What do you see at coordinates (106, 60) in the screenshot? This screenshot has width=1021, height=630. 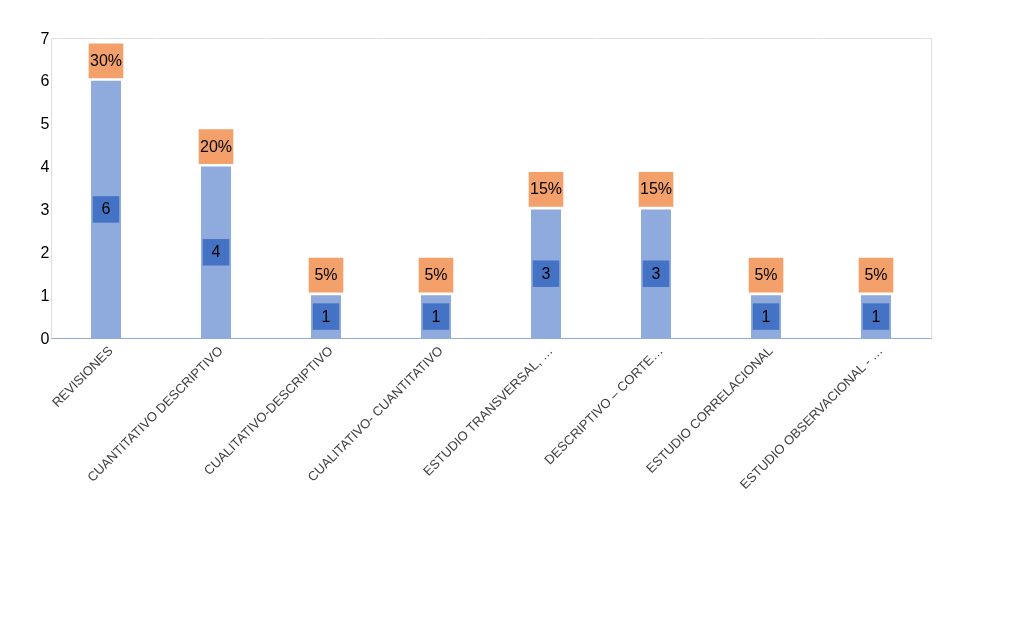 I see `annotation: 30%` at bounding box center [106, 60].